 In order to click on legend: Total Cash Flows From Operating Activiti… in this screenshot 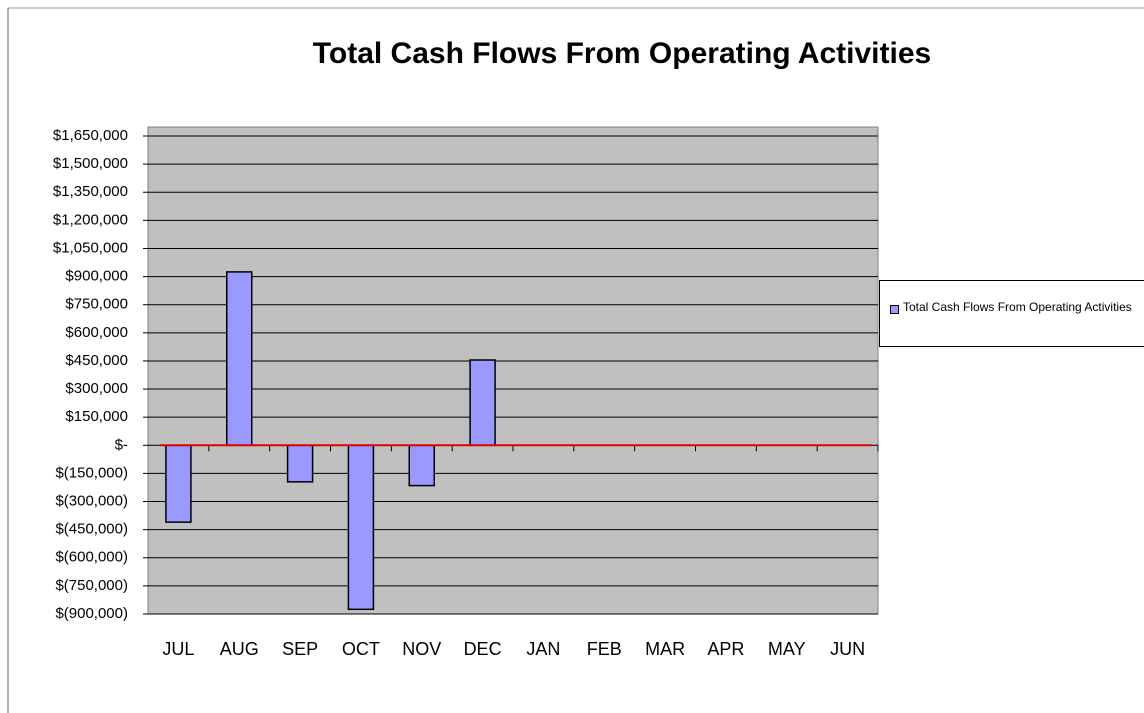, I will do `click(1011, 313)`.